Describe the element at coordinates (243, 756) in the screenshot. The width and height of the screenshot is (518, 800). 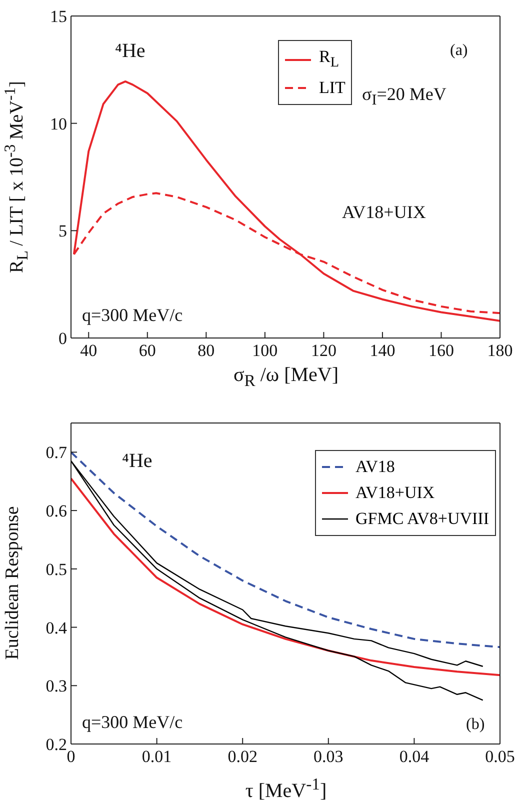
I see `x-tick-label: 0.02` at that location.